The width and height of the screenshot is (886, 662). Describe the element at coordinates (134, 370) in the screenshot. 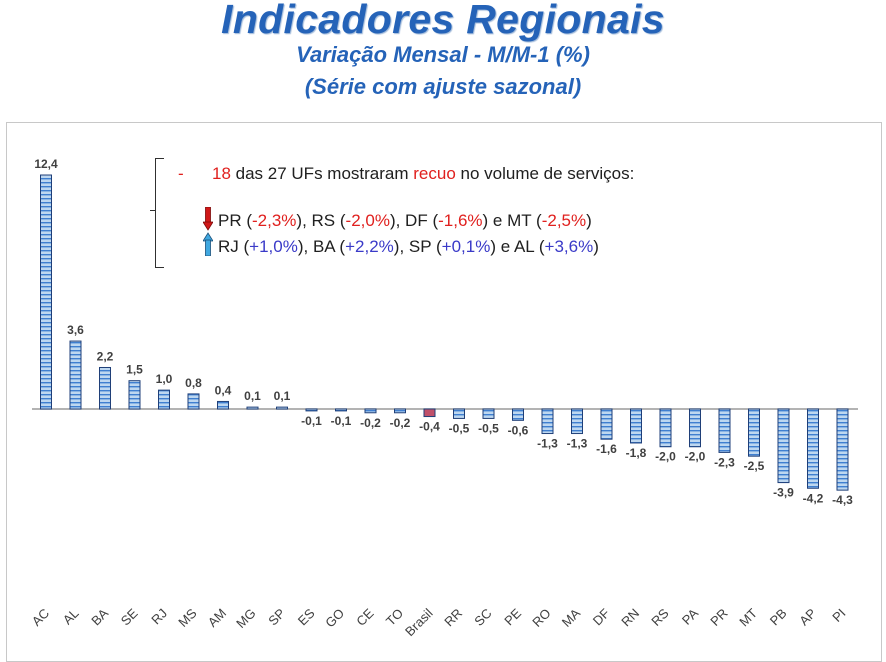

I see `value-label-se: 1,5` at that location.